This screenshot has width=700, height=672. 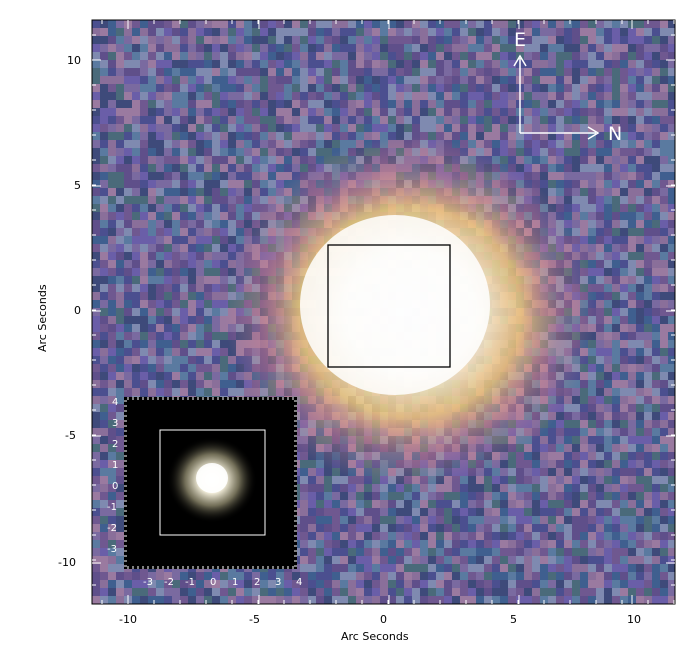 I want to click on inset-xtick-m2: -2, so click(x=169, y=582).